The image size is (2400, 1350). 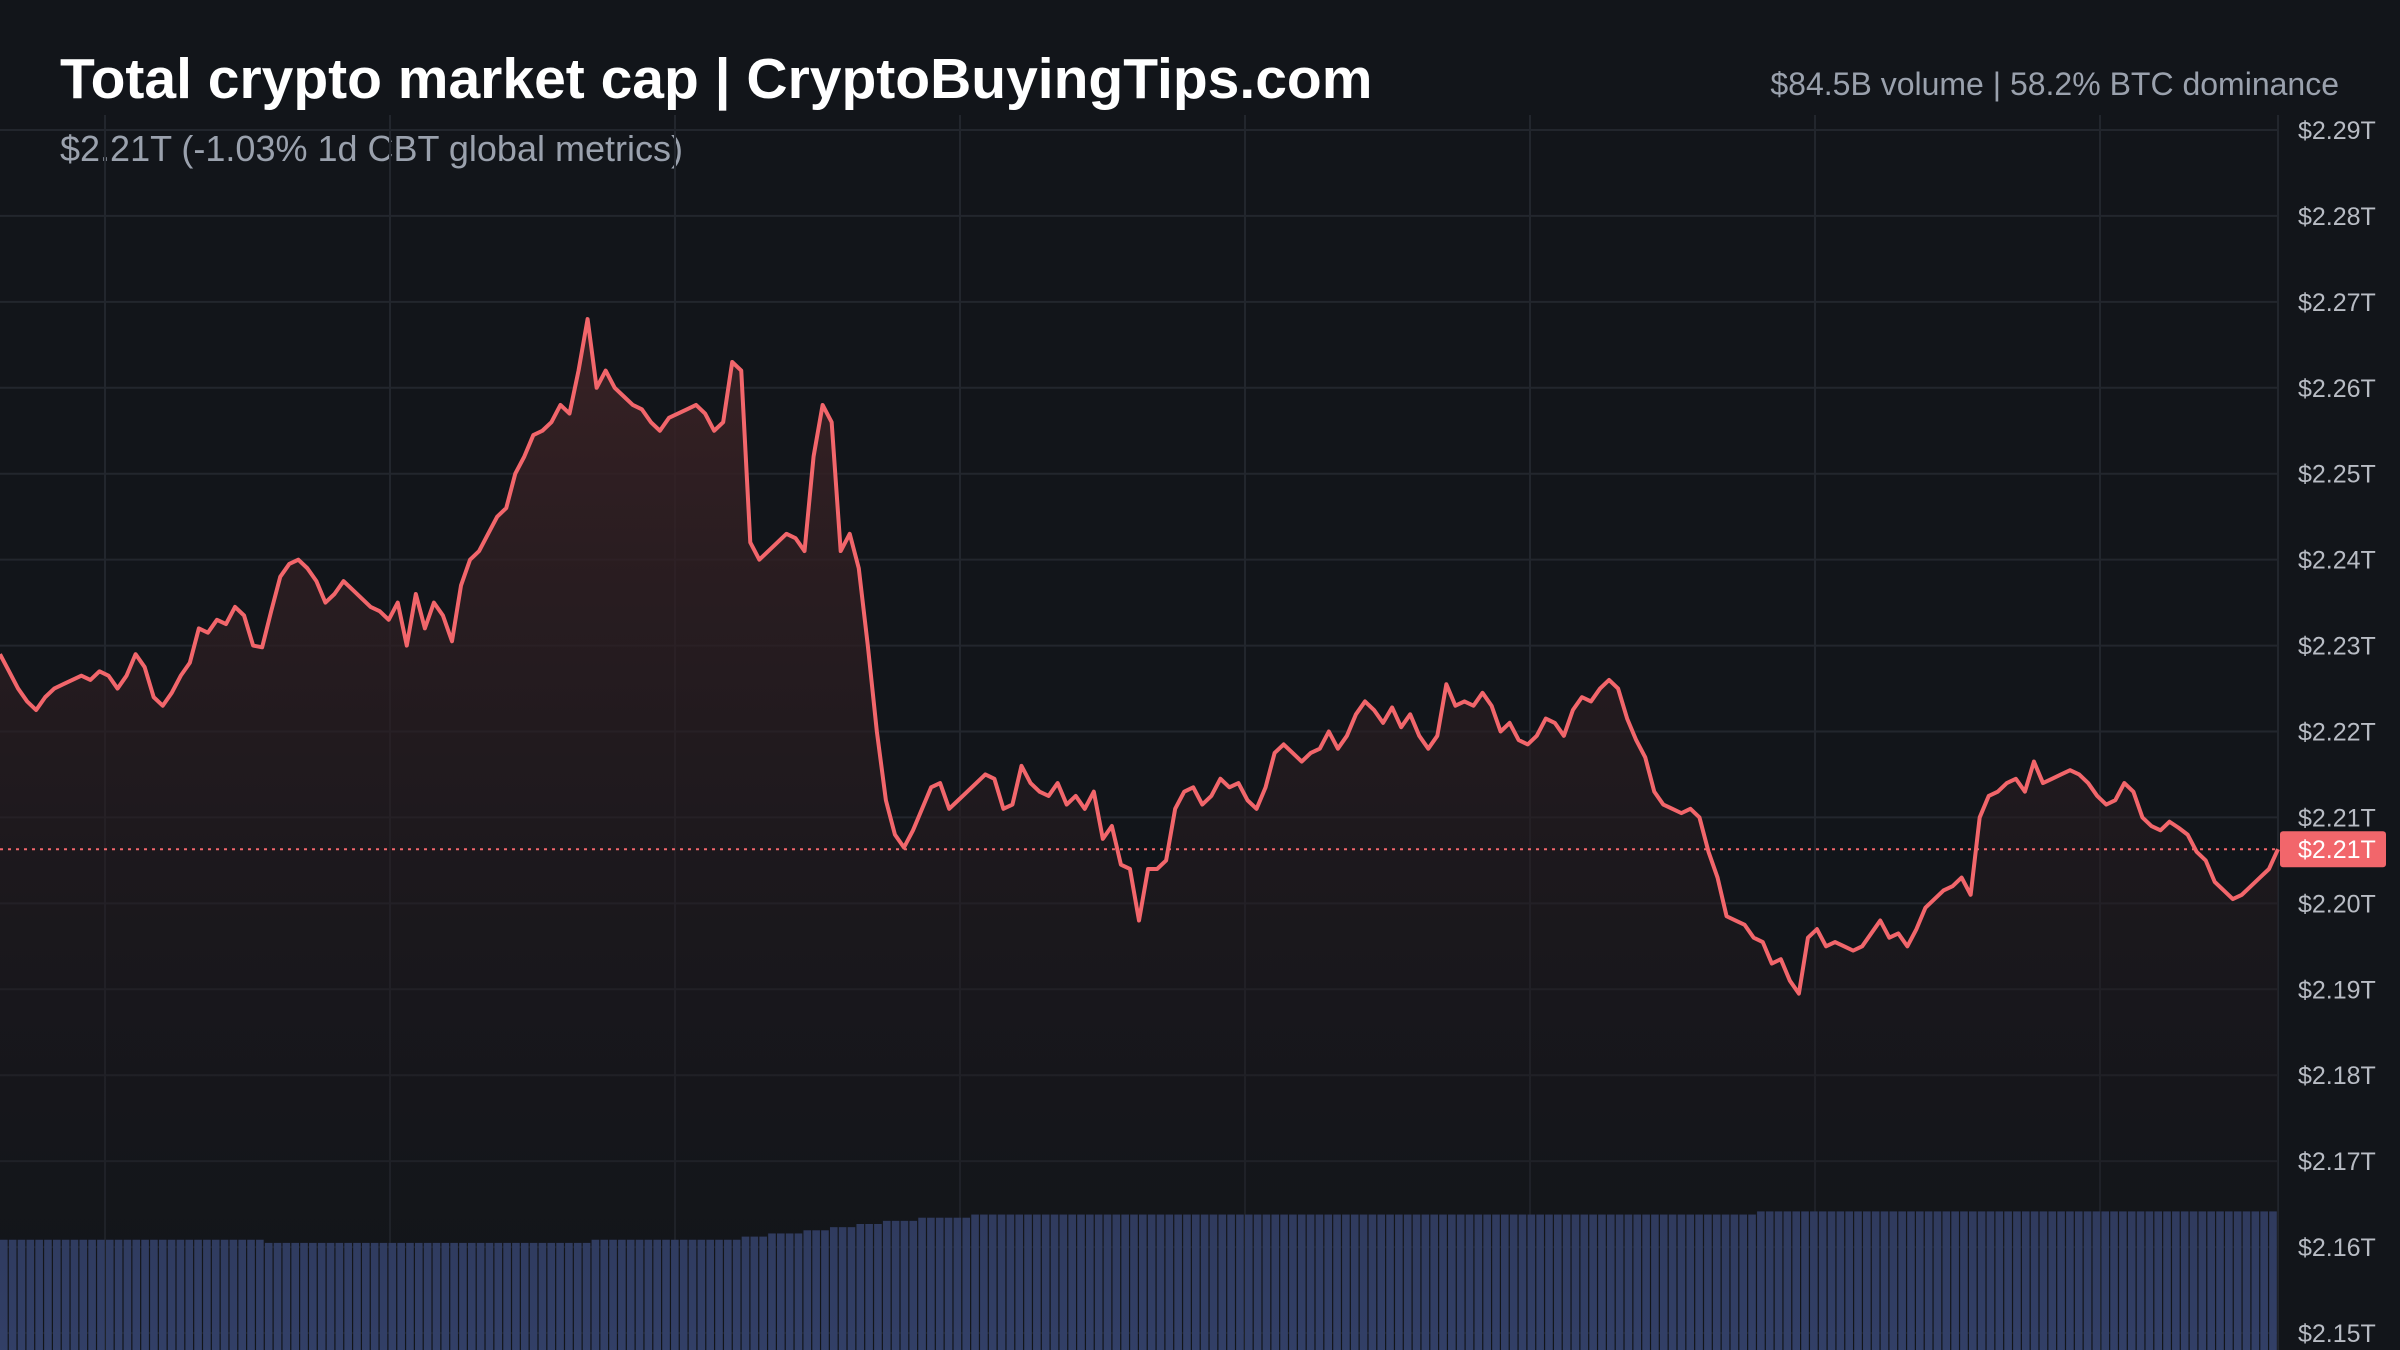 I want to click on y-tick-label: $2.20T, so click(x=2337, y=904).